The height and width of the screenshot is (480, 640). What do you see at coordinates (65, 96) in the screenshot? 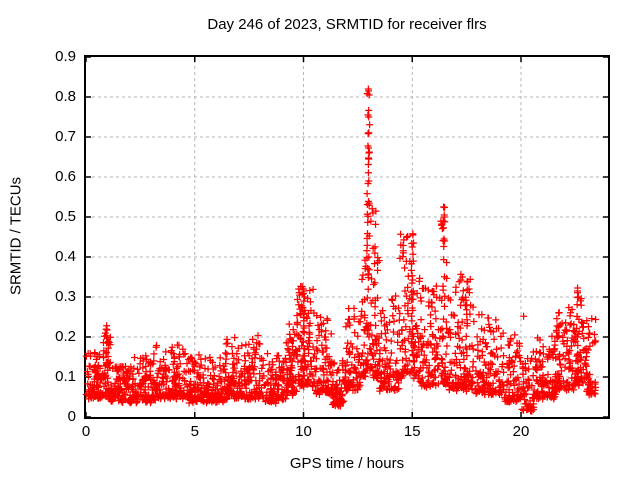
I see `y-tick-label: 0.8` at bounding box center [65, 96].